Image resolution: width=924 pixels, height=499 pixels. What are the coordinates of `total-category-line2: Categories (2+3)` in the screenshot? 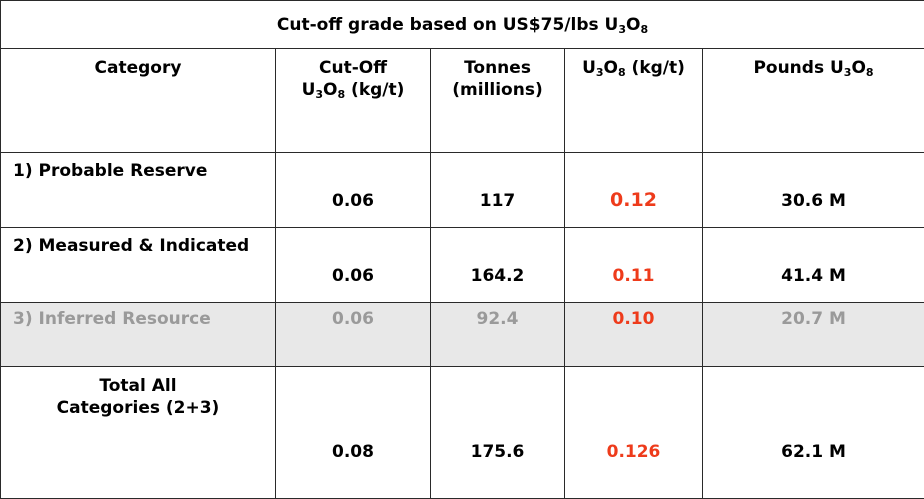 It's located at (138, 408).